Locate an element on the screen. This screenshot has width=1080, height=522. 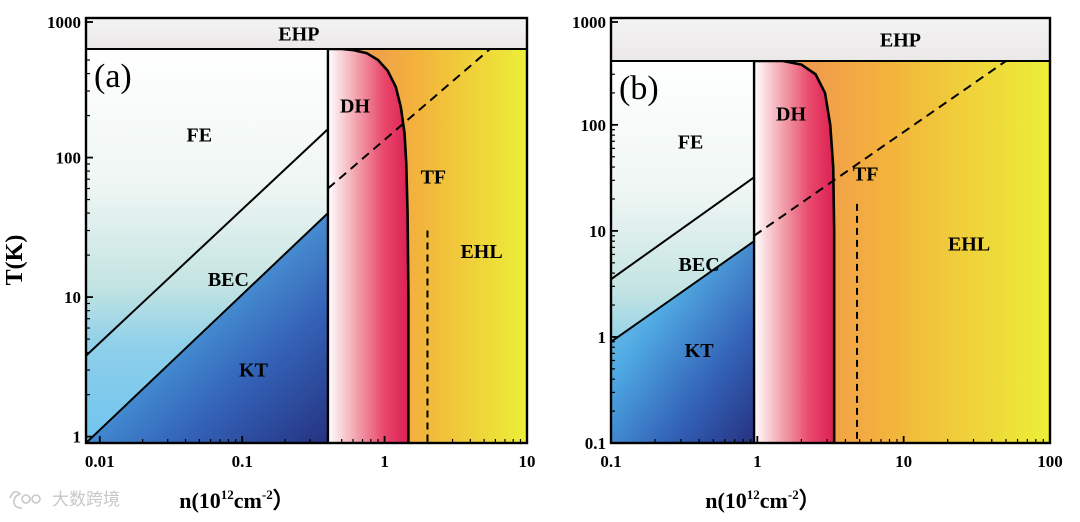
panel-letter: (a) is located at coordinates (113, 76).